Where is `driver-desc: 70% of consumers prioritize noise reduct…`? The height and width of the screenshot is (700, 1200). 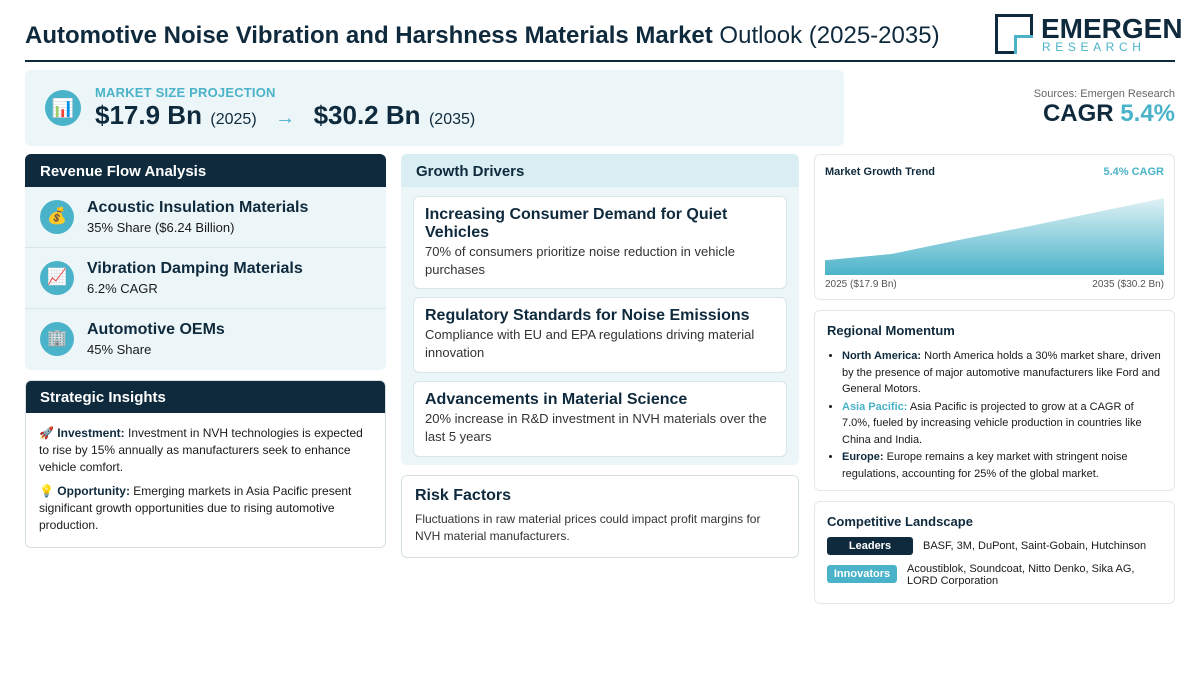
driver-desc: 70% of consumers prioritize noise reduct… is located at coordinates (580, 260).